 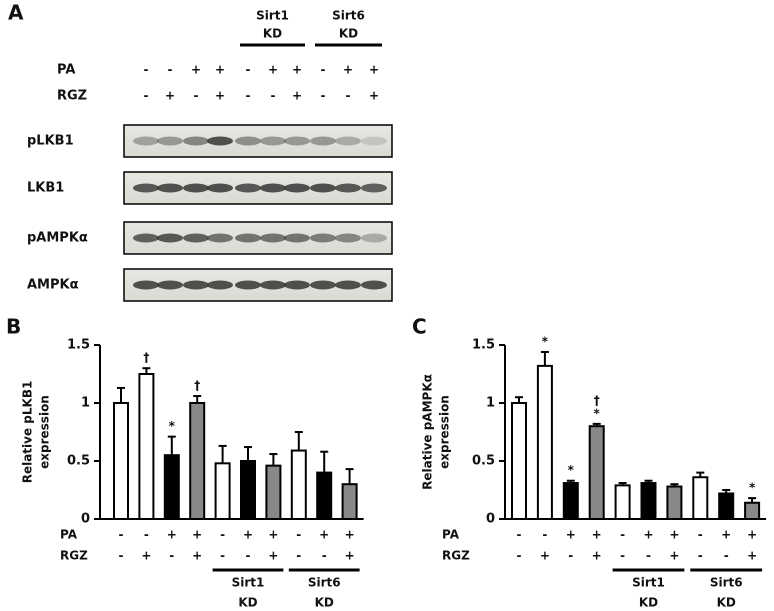 I want to click on group-label: Sirt1, so click(x=648, y=583).